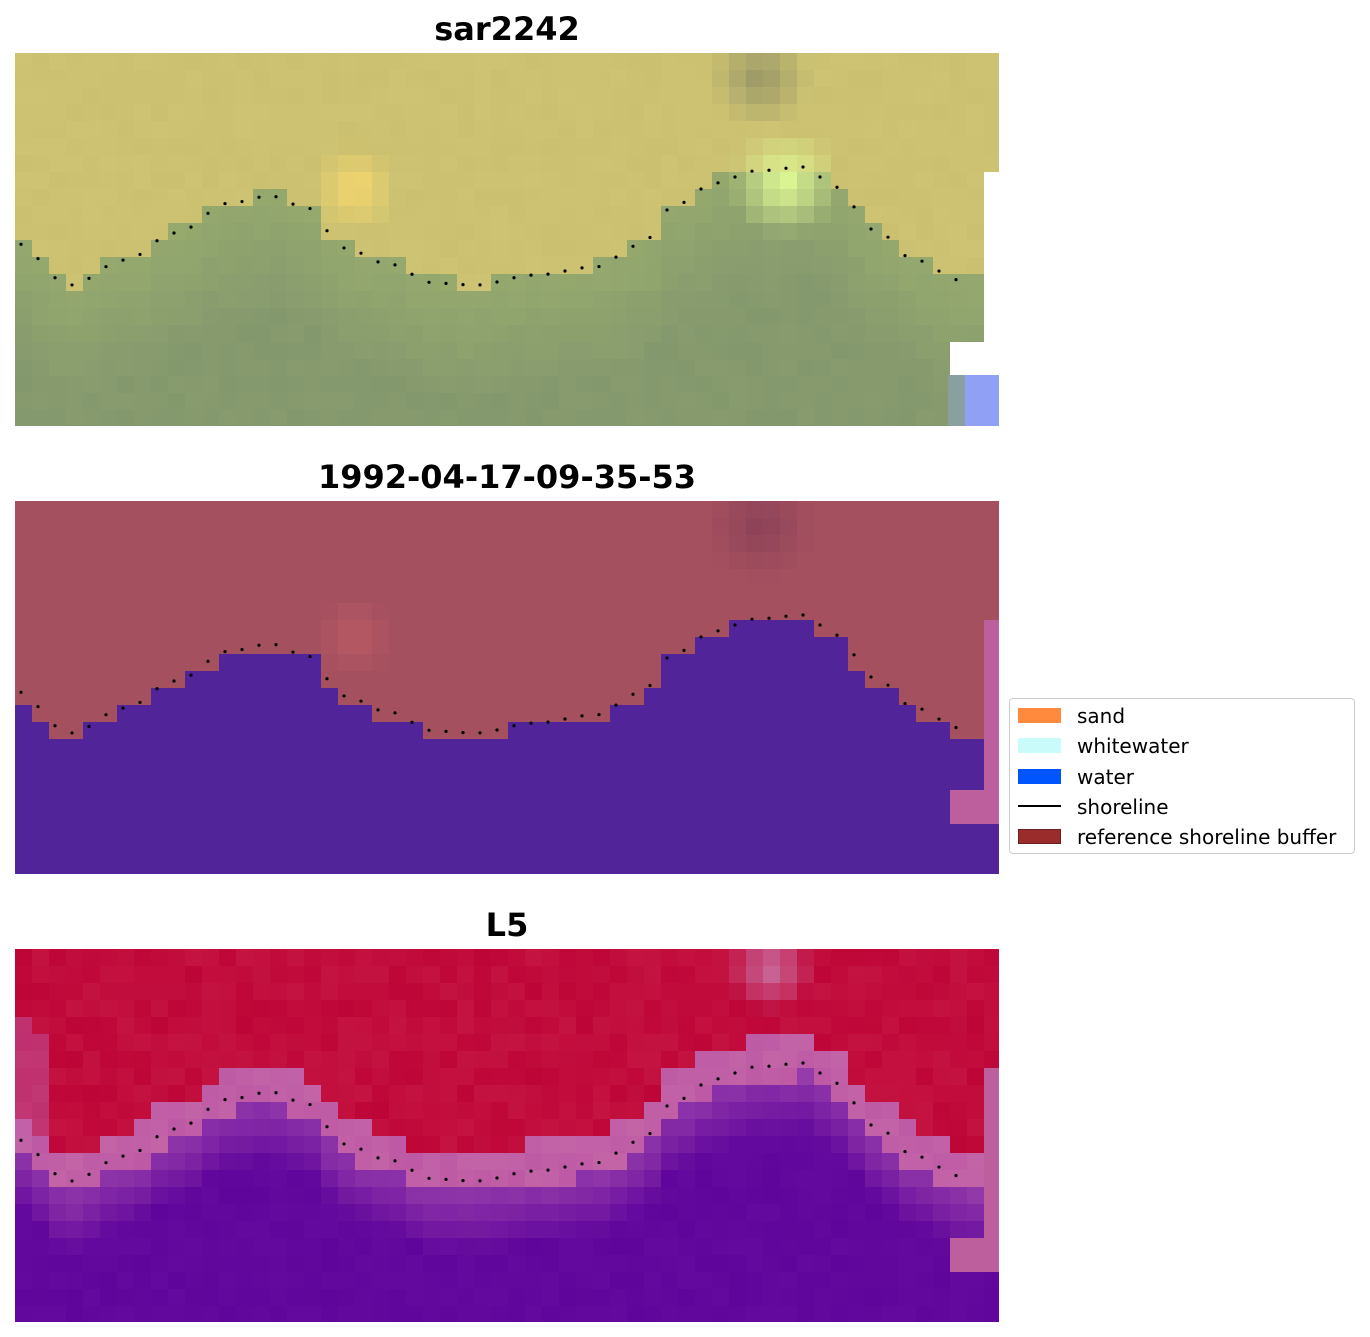 Image resolution: width=1370 pixels, height=1337 pixels. Describe the element at coordinates (958, 798) in the screenshot. I see `buffer-cell` at that location.